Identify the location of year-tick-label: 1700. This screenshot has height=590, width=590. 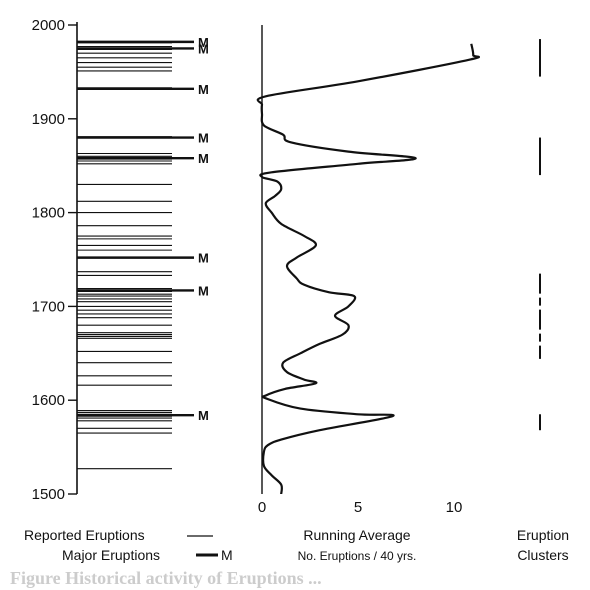
(48, 306).